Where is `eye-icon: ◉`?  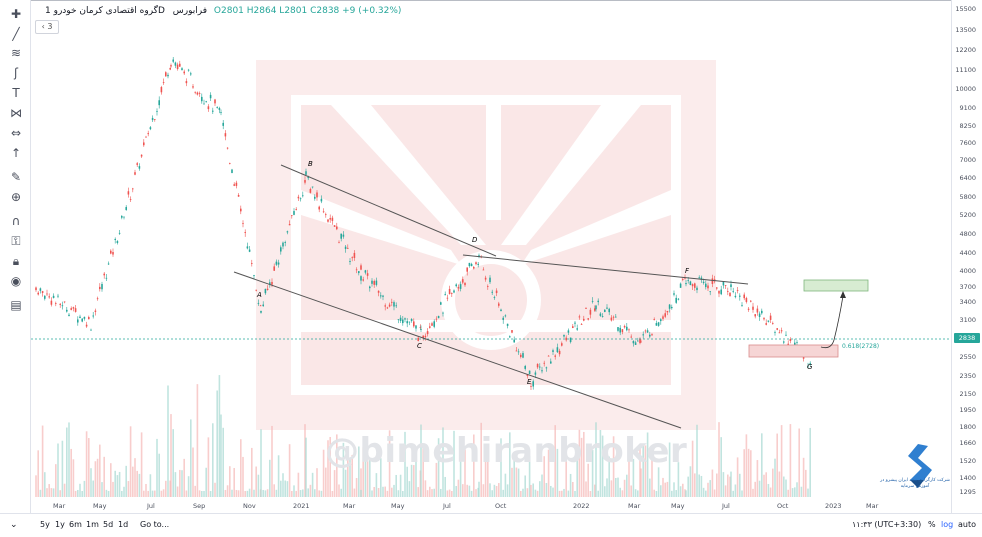
eye-icon: ◉ is located at coordinates (16, 281).